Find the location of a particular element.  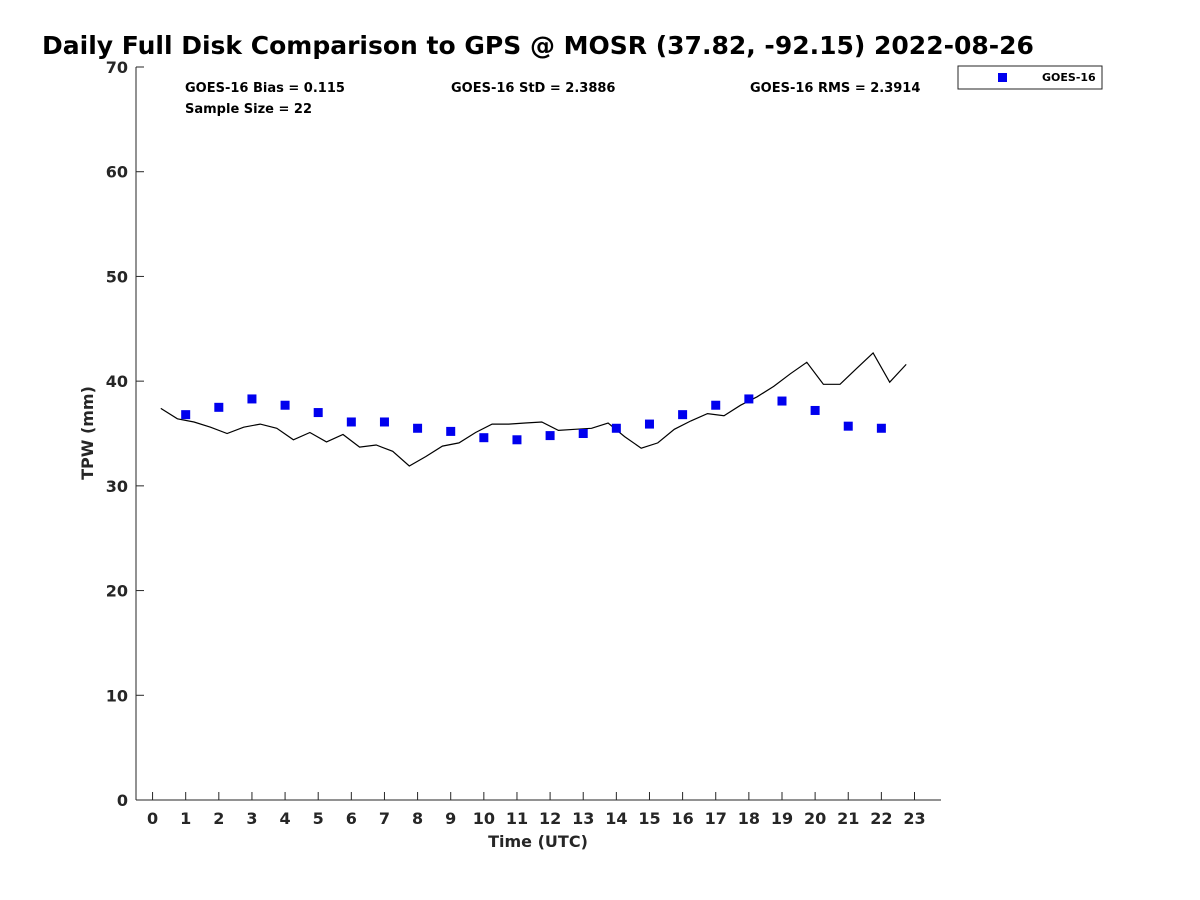

x-tick-label: 19 is located at coordinates (782, 818).